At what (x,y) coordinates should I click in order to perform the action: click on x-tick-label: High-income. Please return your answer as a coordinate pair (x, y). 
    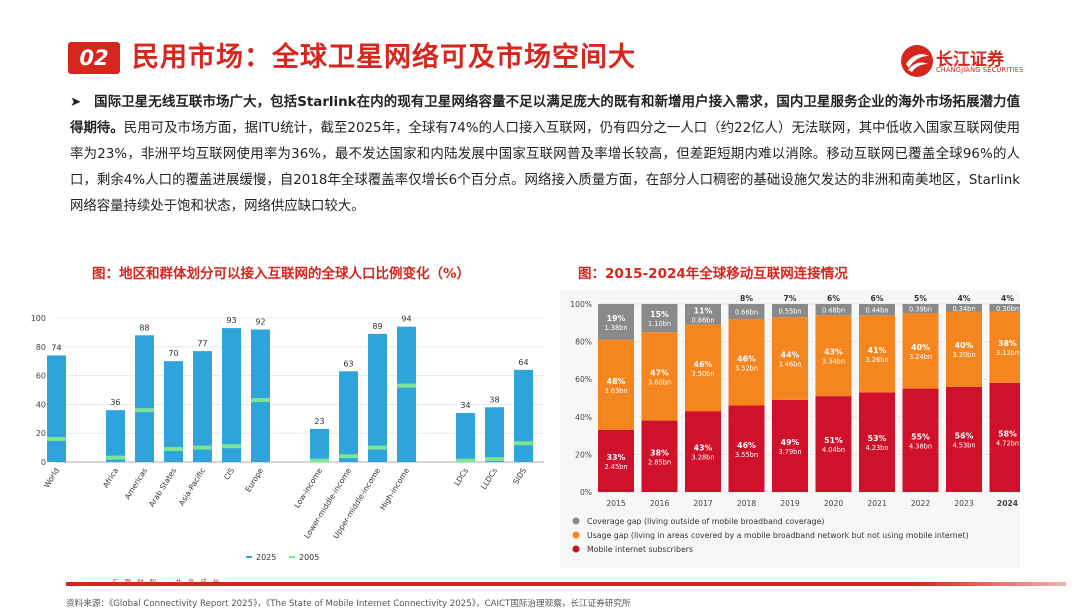
    Looking at the image, I should click on (394, 489).